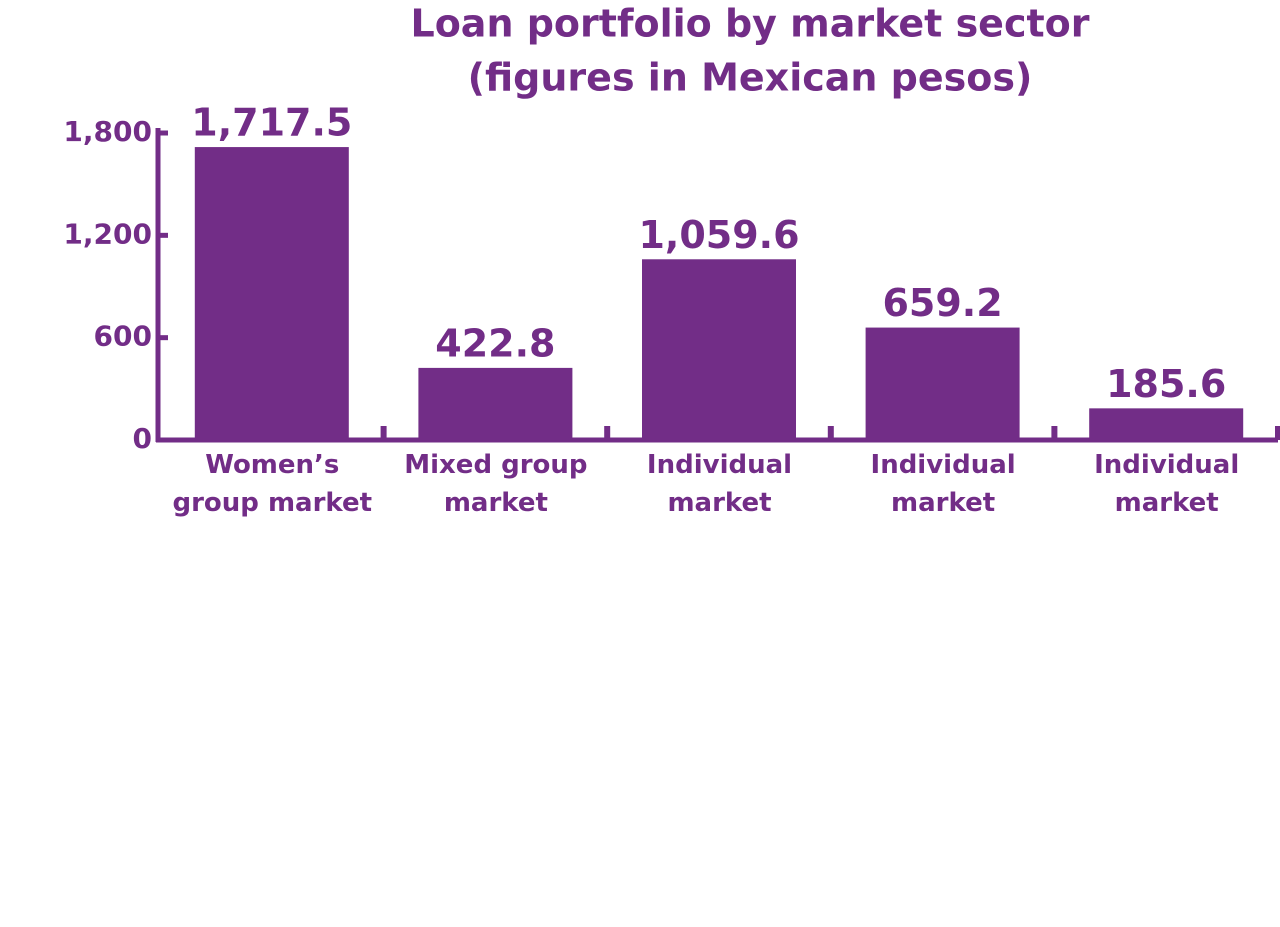 This screenshot has height=927, width=1280. What do you see at coordinates (749, 24) in the screenshot?
I see `chart-title: Loan portfolio by market sector` at bounding box center [749, 24].